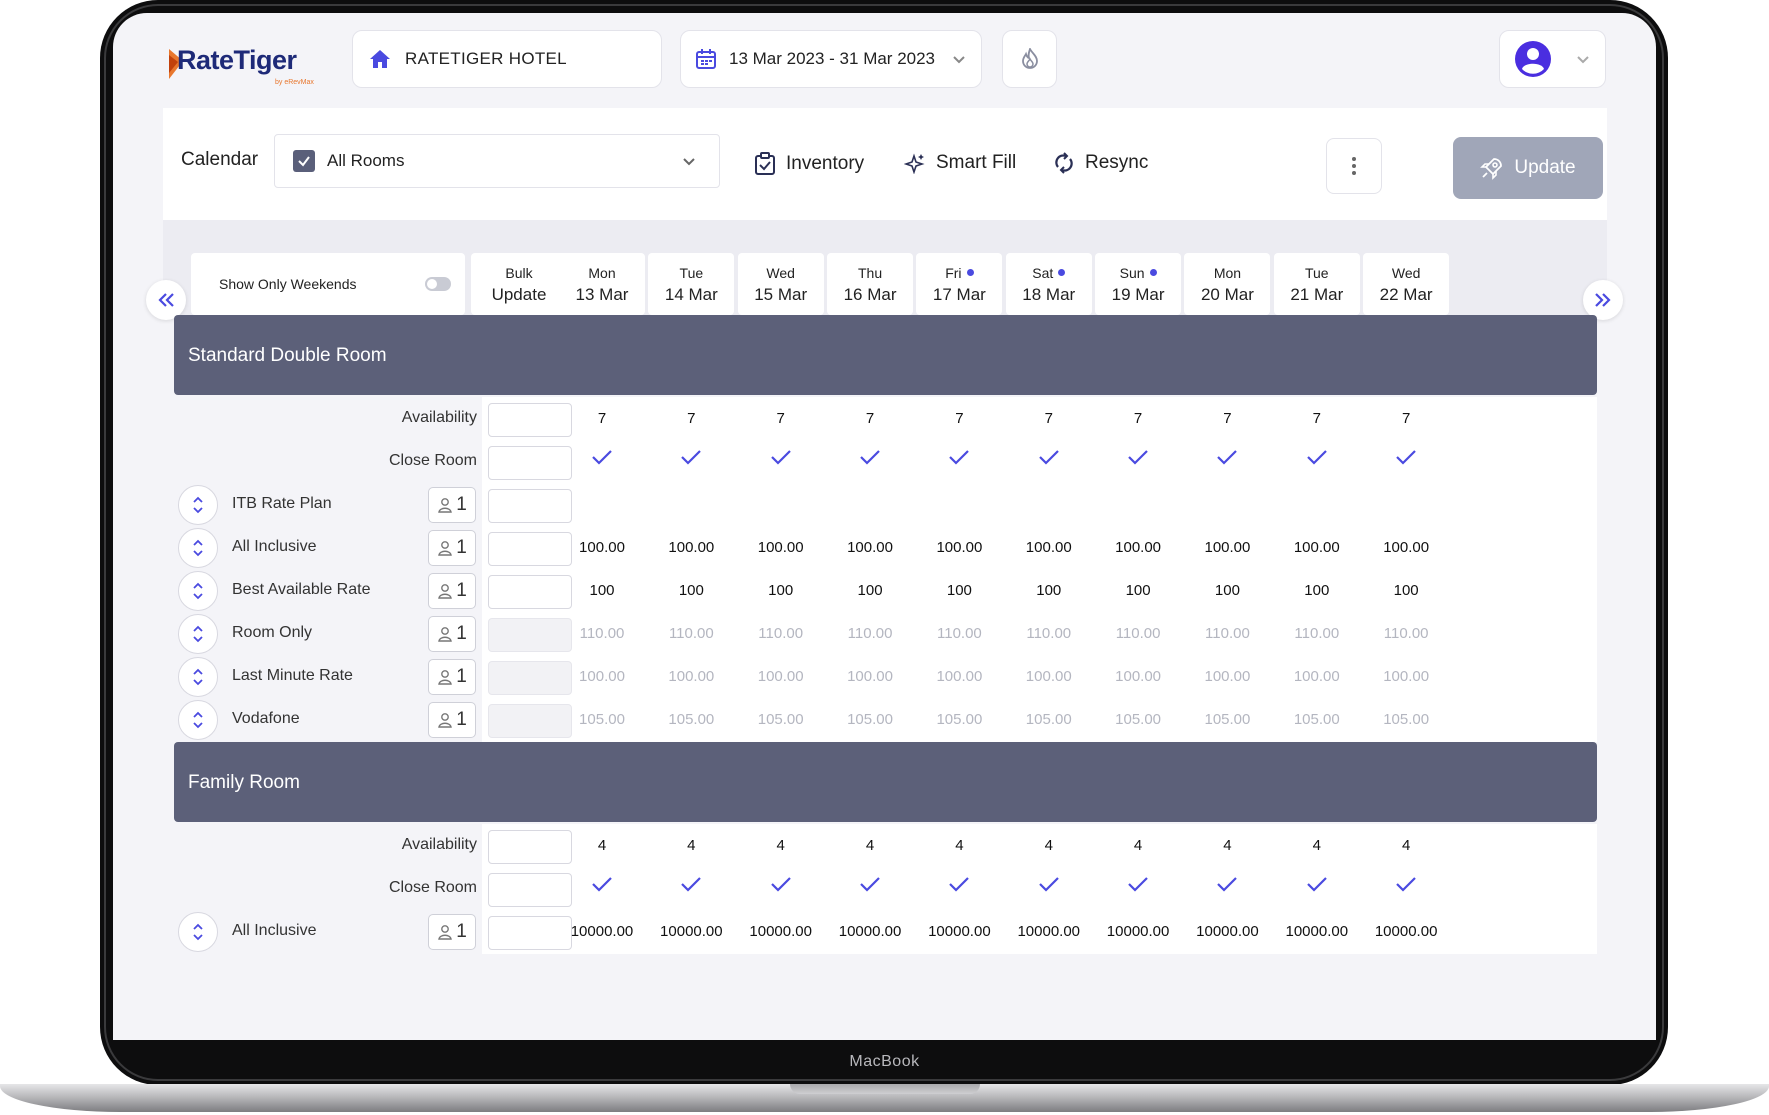 The width and height of the screenshot is (1769, 1115). I want to click on bulk-availability-input, so click(530, 847).